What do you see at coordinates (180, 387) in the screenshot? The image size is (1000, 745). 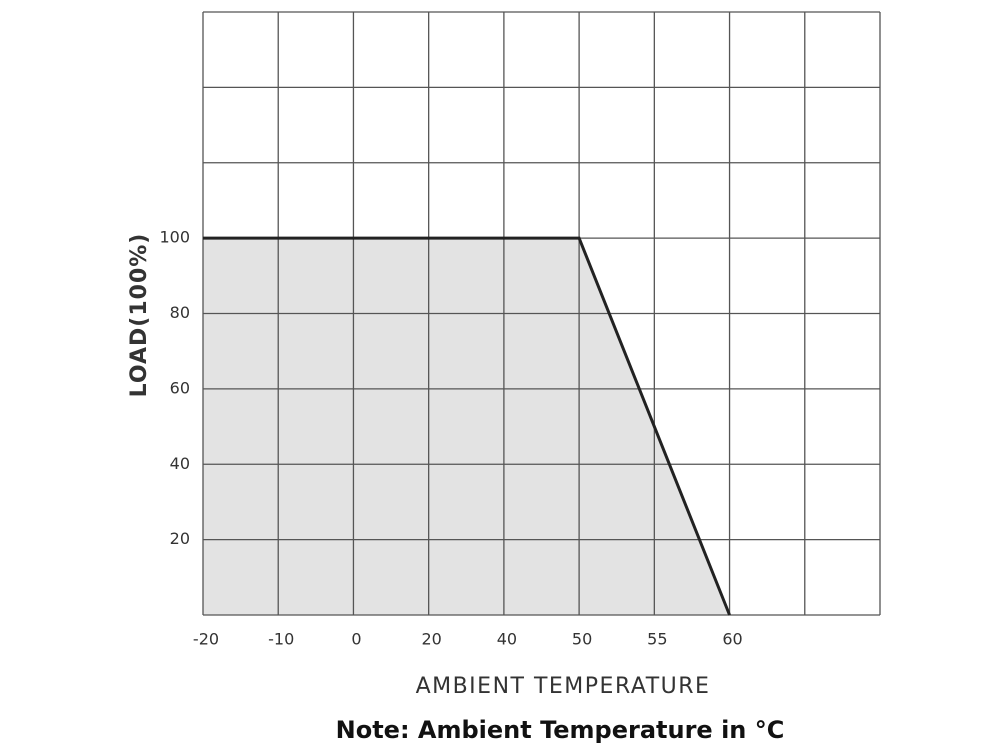 I see `y-tick-label: 60` at bounding box center [180, 387].